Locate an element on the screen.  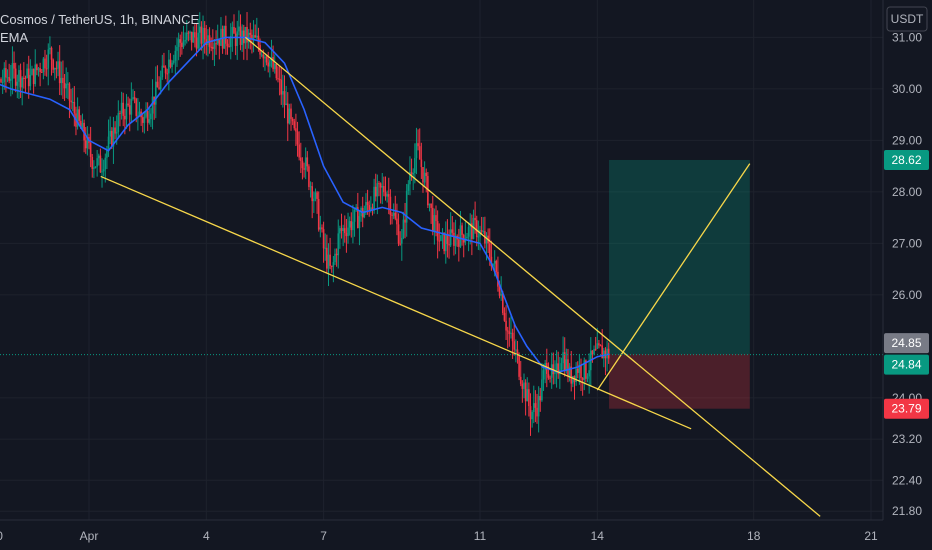
price-tick-label: 27.00 is located at coordinates (907, 243).